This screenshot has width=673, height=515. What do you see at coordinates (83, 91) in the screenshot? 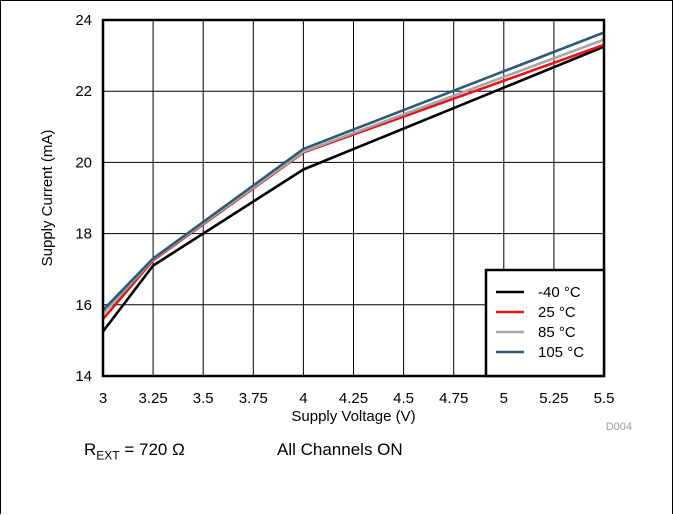
I see `y-tick-label: 22` at bounding box center [83, 91].